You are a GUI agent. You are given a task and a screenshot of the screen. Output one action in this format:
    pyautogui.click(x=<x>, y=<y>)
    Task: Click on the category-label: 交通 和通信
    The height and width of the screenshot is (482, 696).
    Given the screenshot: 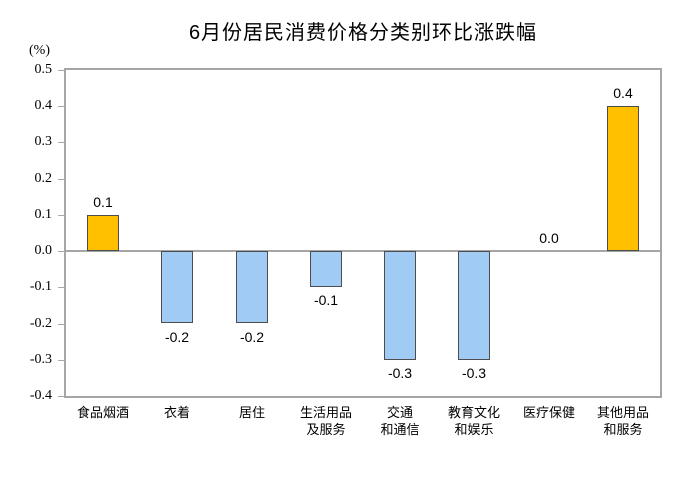 What is the action you would take?
    pyautogui.click(x=400, y=421)
    